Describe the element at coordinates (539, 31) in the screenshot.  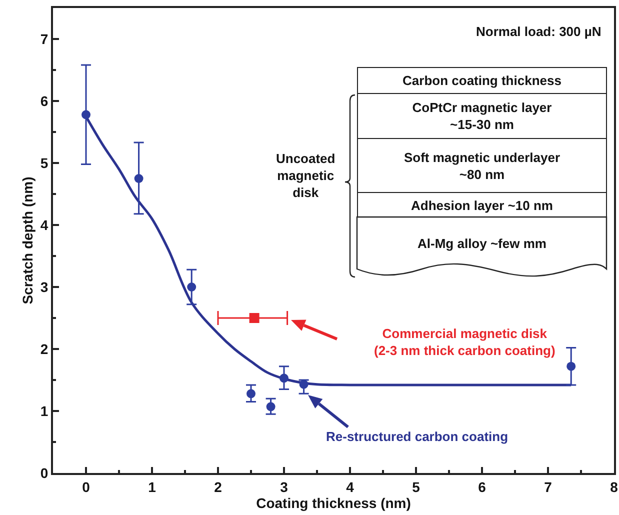
I see `annotation: Normal load: 300 µN` at that location.